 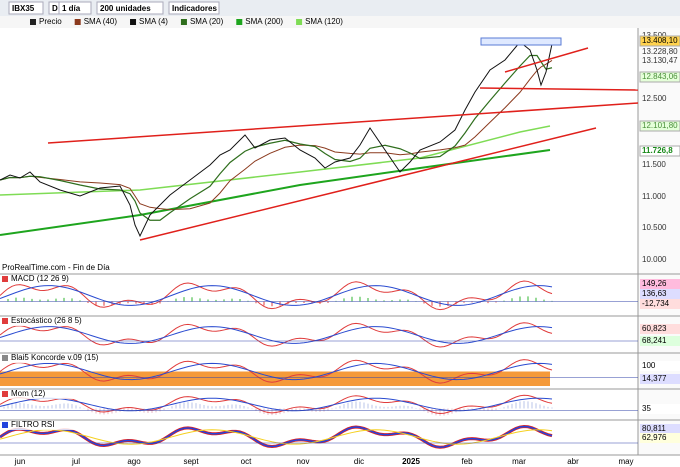 What do you see at coordinates (303, 461) in the screenshot?
I see `month-label: nov` at bounding box center [303, 461].